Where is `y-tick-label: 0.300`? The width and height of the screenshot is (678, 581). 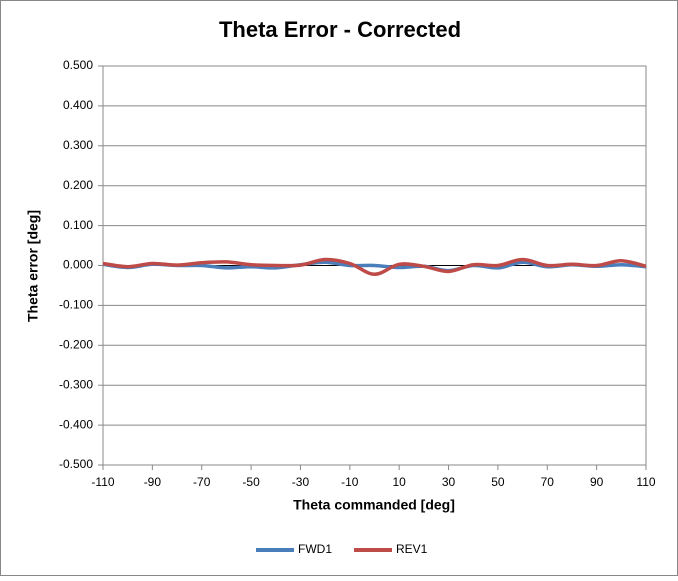 y-tick-label: 0.300 is located at coordinates (78, 145).